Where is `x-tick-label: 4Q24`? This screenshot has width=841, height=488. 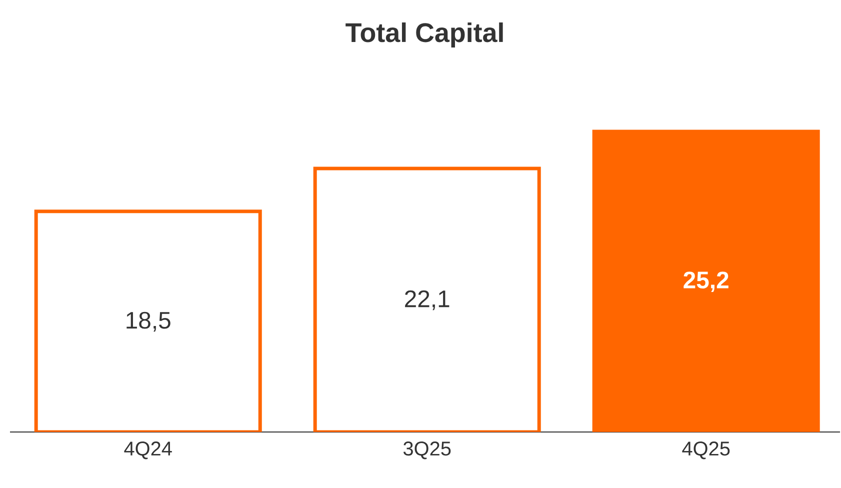
x-tick-label: 4Q24 is located at coordinates (148, 451).